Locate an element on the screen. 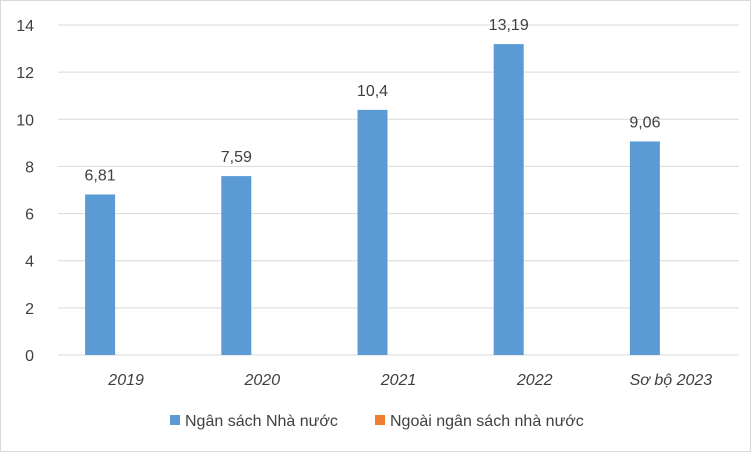 Image resolution: width=751 pixels, height=452 pixels. bar-2022 is located at coordinates (508, 199).